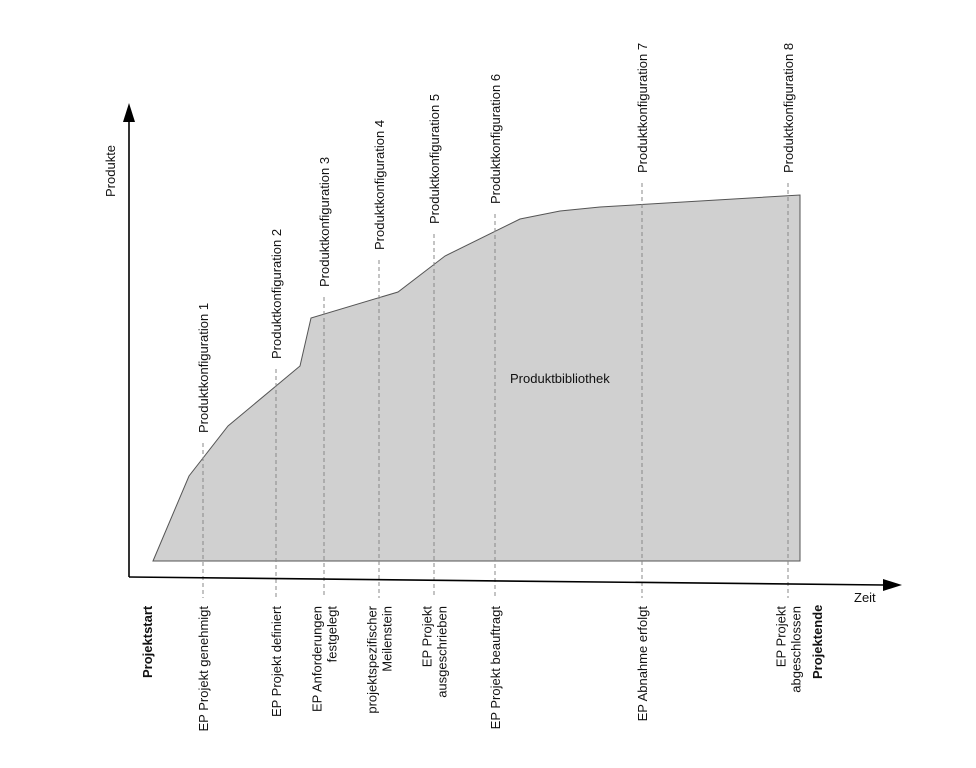 The image size is (976, 768). Describe the element at coordinates (788, 108) in the screenshot. I see `config-label-8: Produktkonfiguration 8` at that location.